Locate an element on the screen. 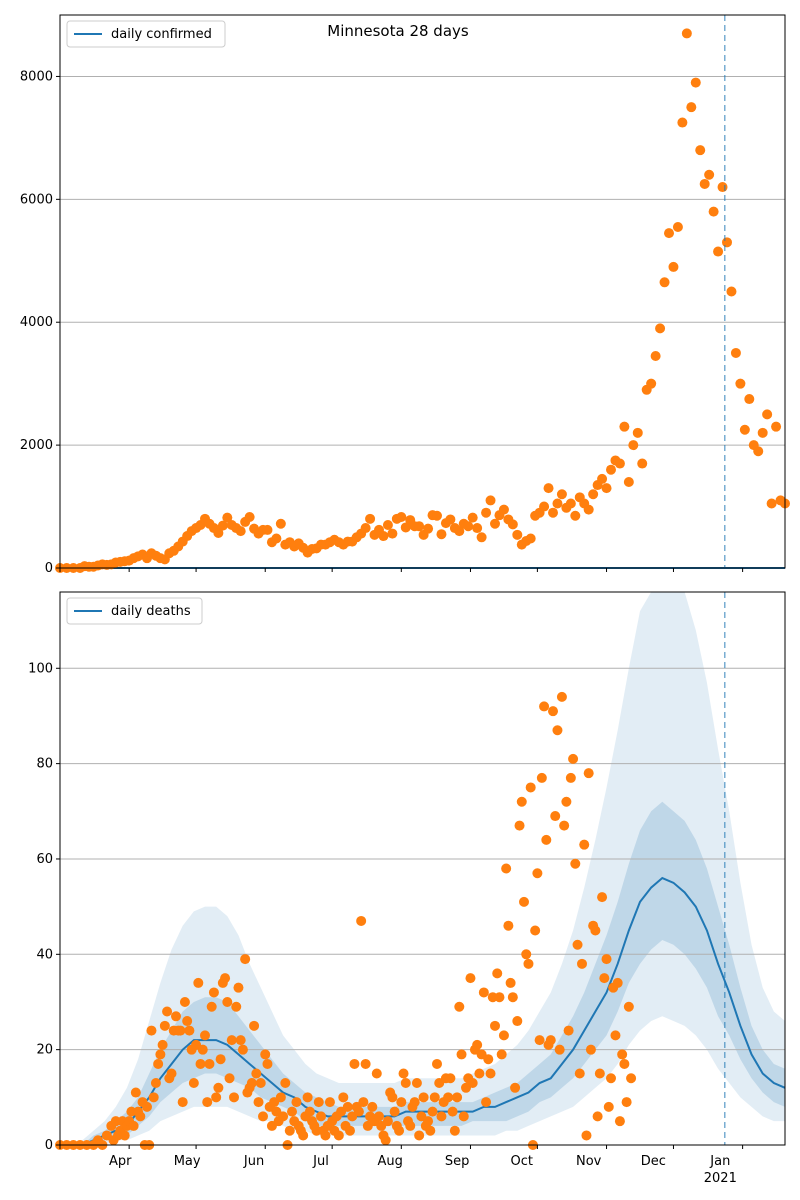 The image size is (800, 1200). x-tick-label: Oct is located at coordinates (522, 1161).